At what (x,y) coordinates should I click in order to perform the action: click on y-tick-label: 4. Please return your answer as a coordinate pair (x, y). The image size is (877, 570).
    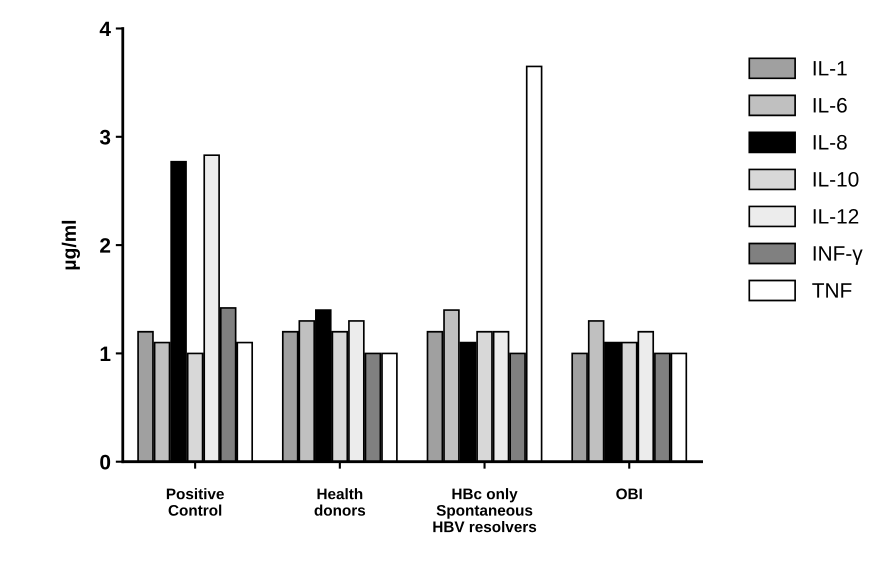
    Looking at the image, I should click on (105, 29).